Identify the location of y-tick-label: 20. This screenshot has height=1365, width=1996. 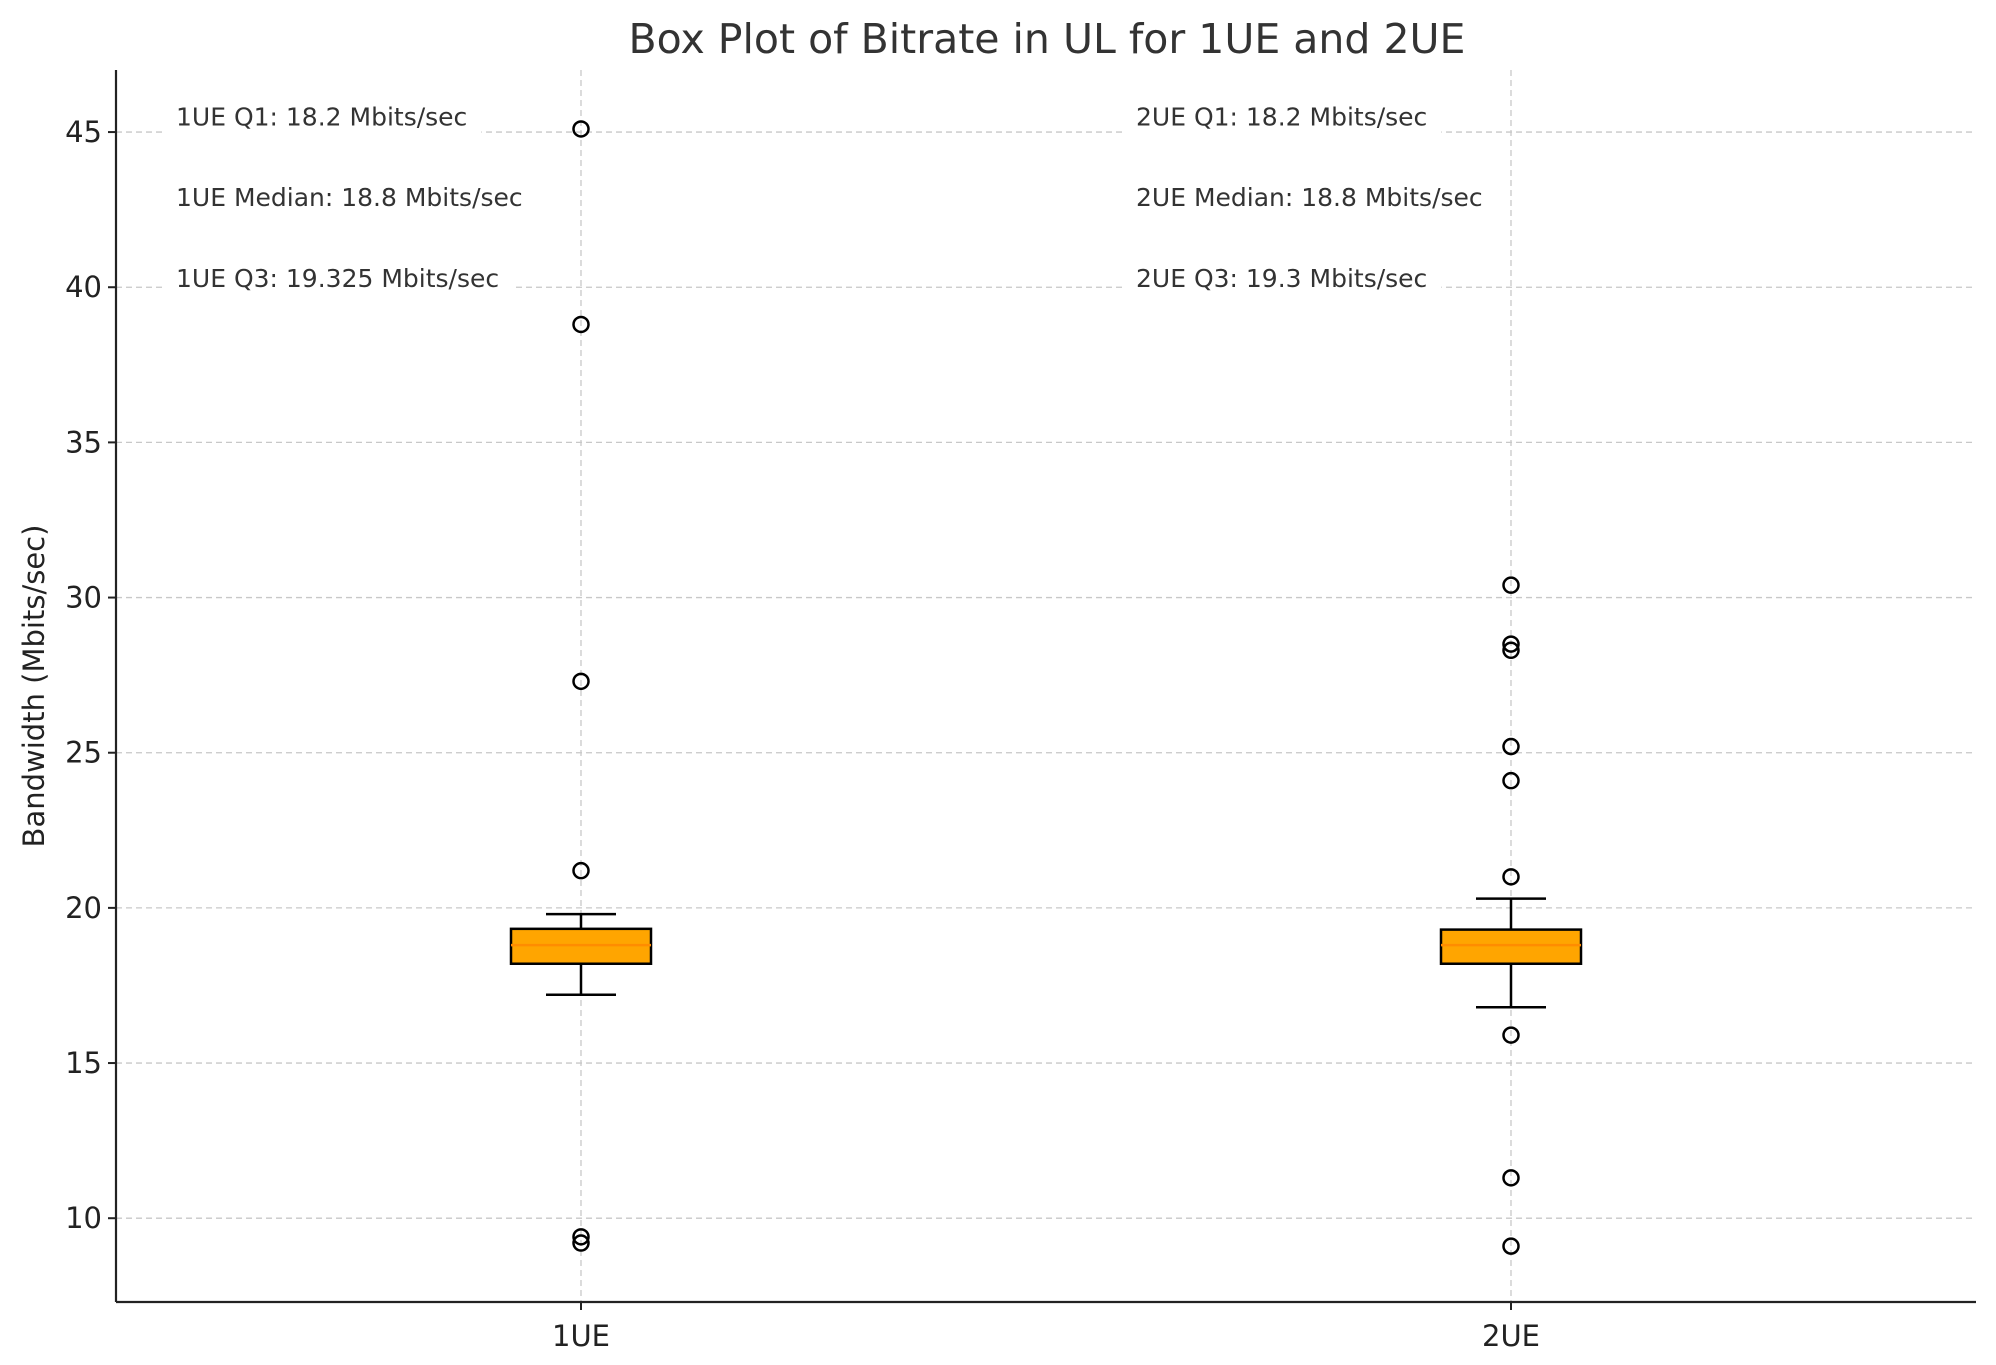
(83, 908).